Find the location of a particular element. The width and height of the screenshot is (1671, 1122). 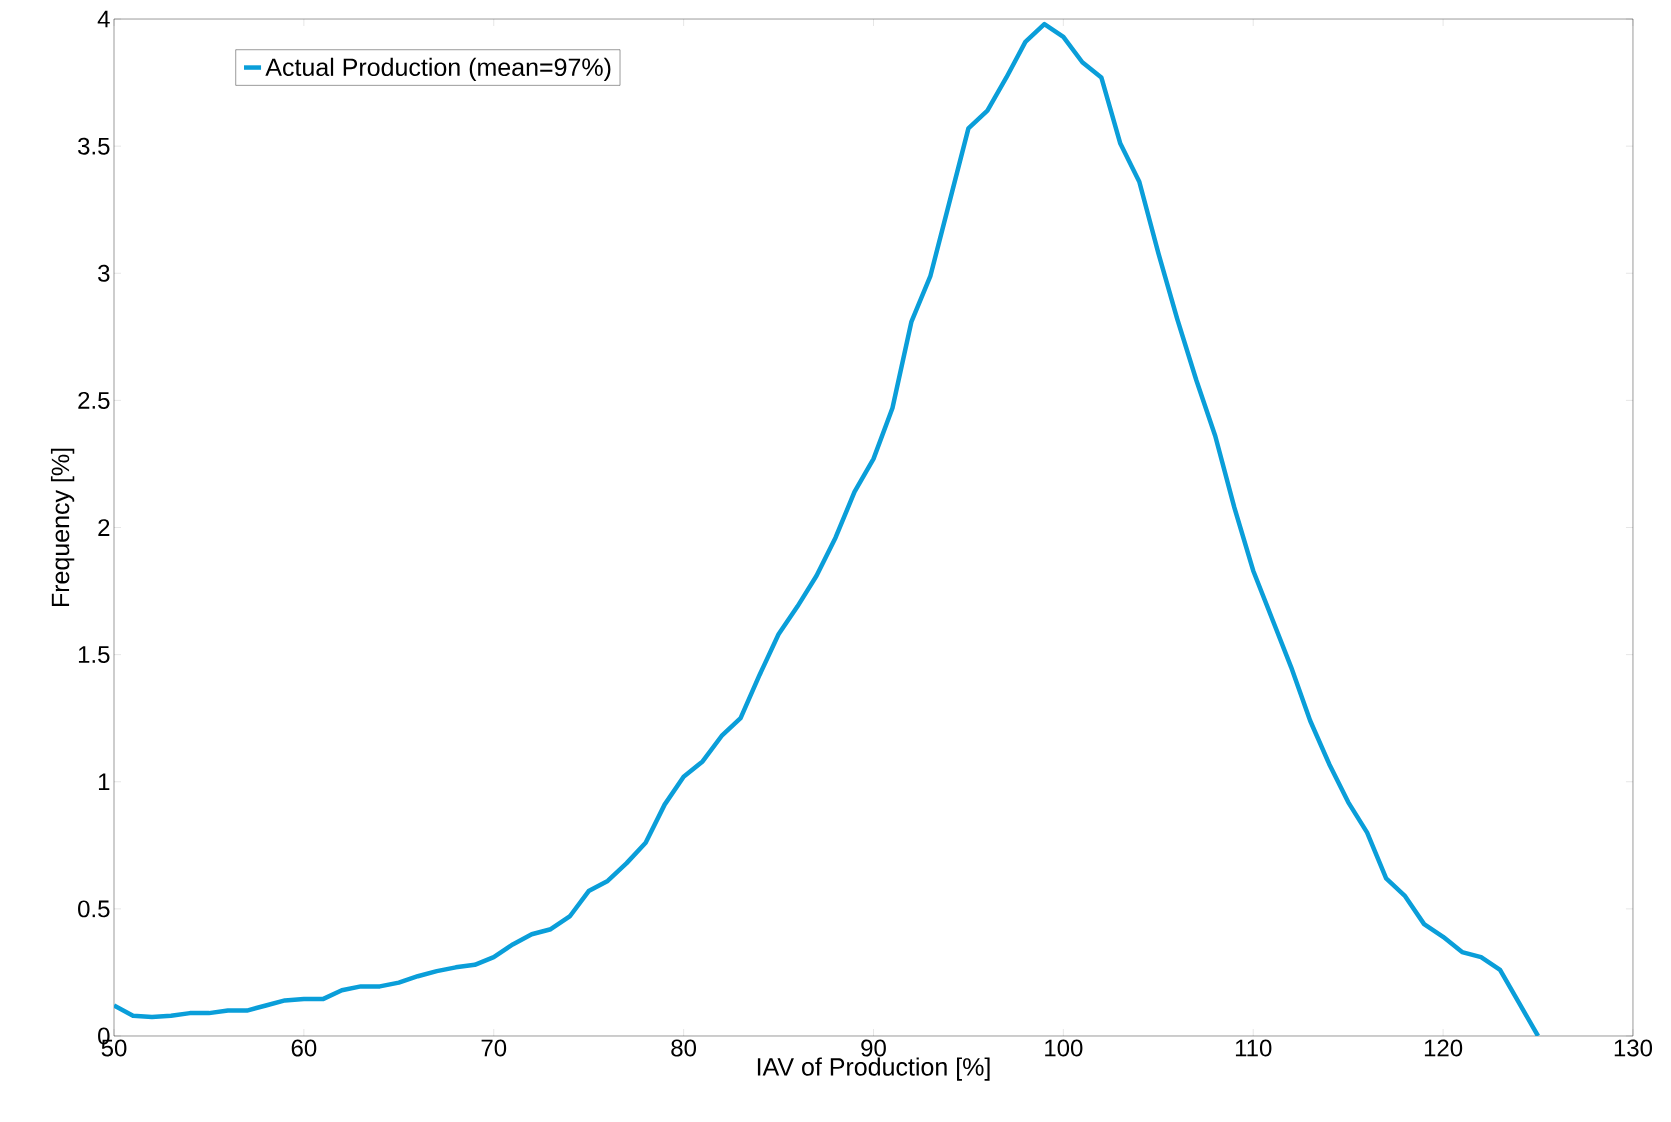

y-tick-label: 2 is located at coordinates (104, 527).